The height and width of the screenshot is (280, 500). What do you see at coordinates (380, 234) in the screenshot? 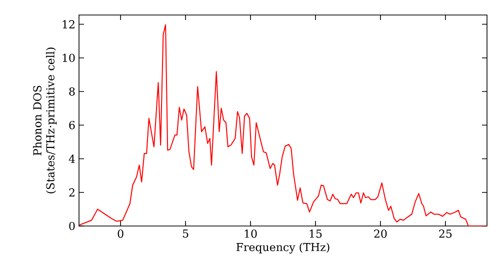
I see `x-tick-label: 20` at bounding box center [380, 234].